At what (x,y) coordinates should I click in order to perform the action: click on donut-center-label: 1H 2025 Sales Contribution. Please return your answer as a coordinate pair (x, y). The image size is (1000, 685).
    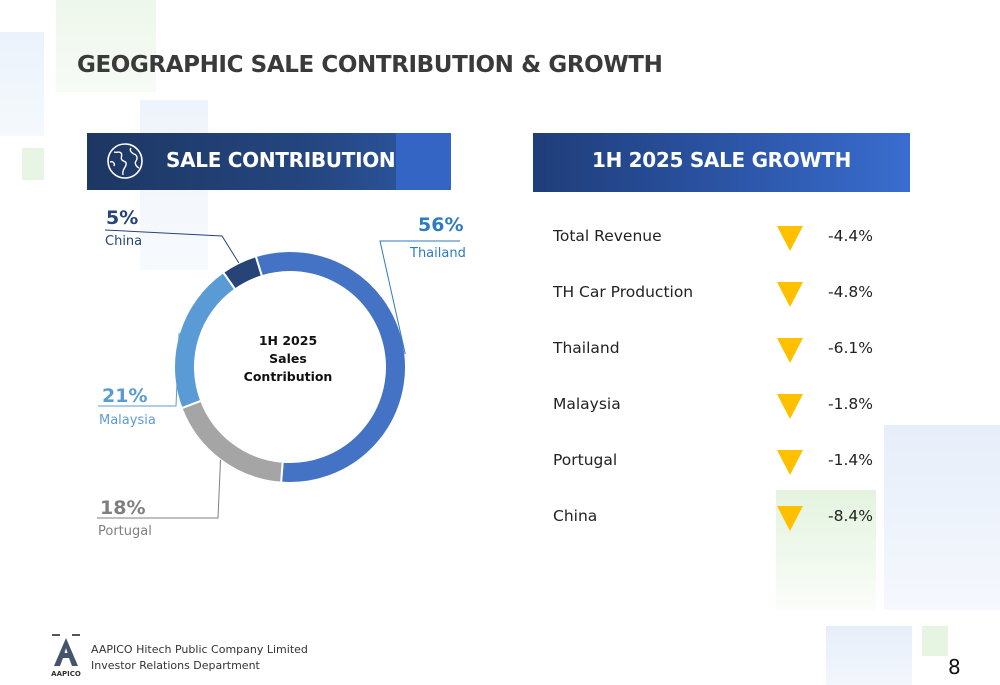
    Looking at the image, I should click on (288, 359).